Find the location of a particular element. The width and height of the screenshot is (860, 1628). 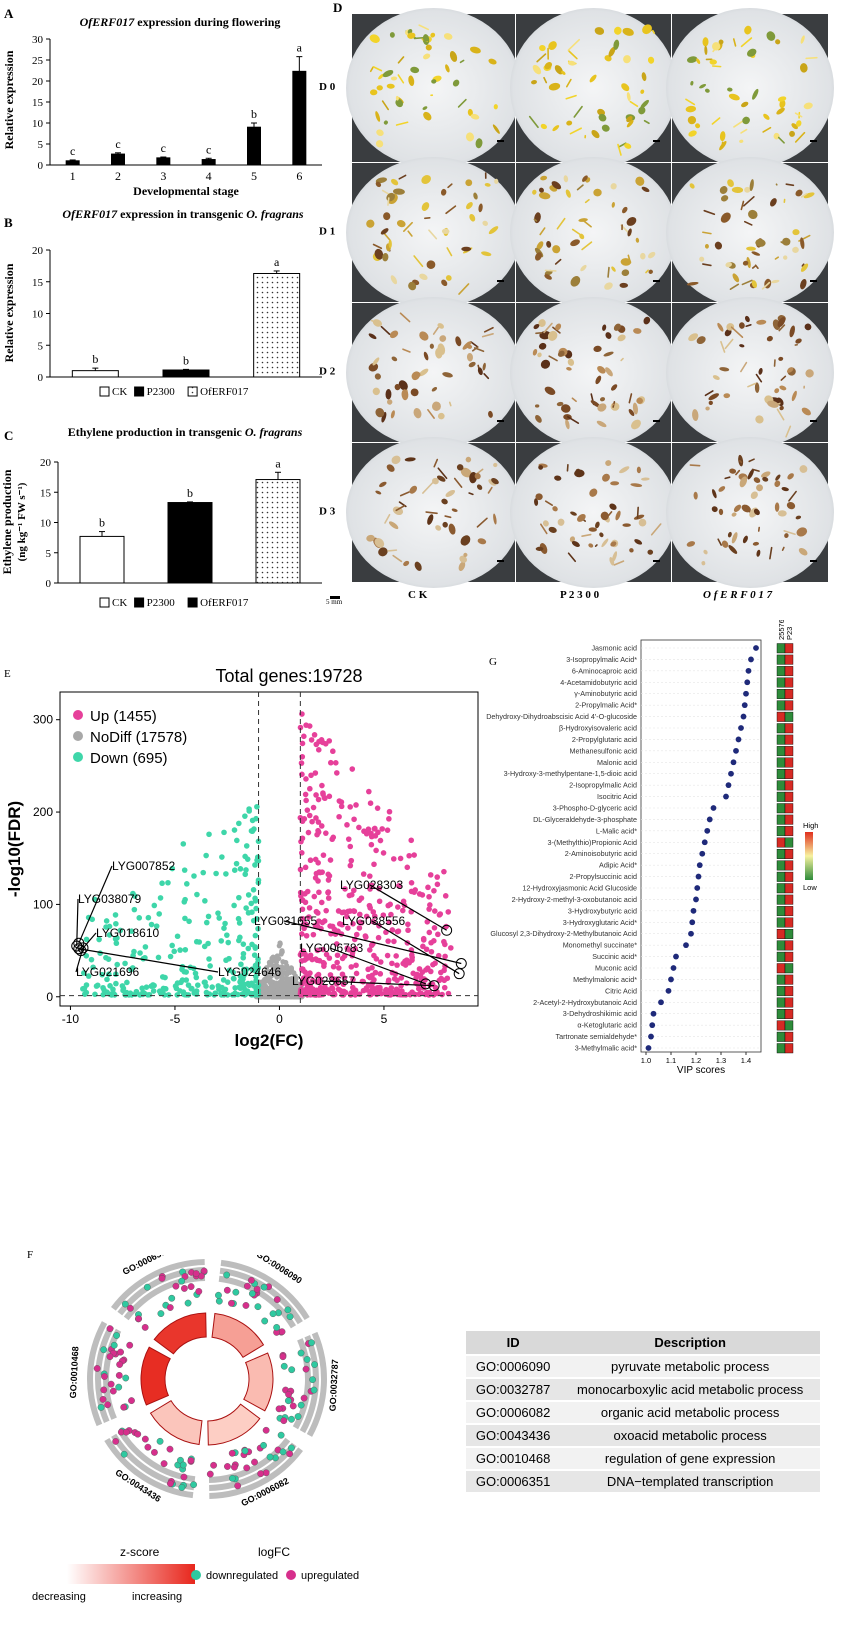

legend-label: P2300 is located at coordinates (161, 392).